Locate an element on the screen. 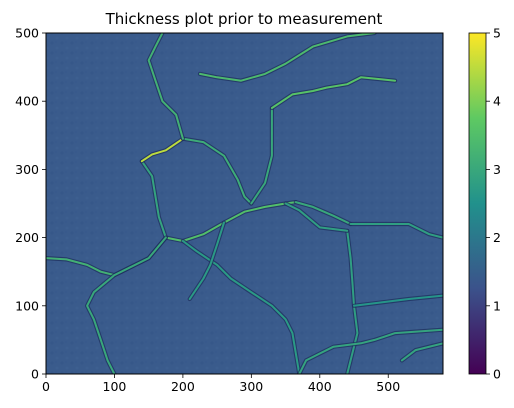  y-tick-label-300: 300 is located at coordinates (27, 169).